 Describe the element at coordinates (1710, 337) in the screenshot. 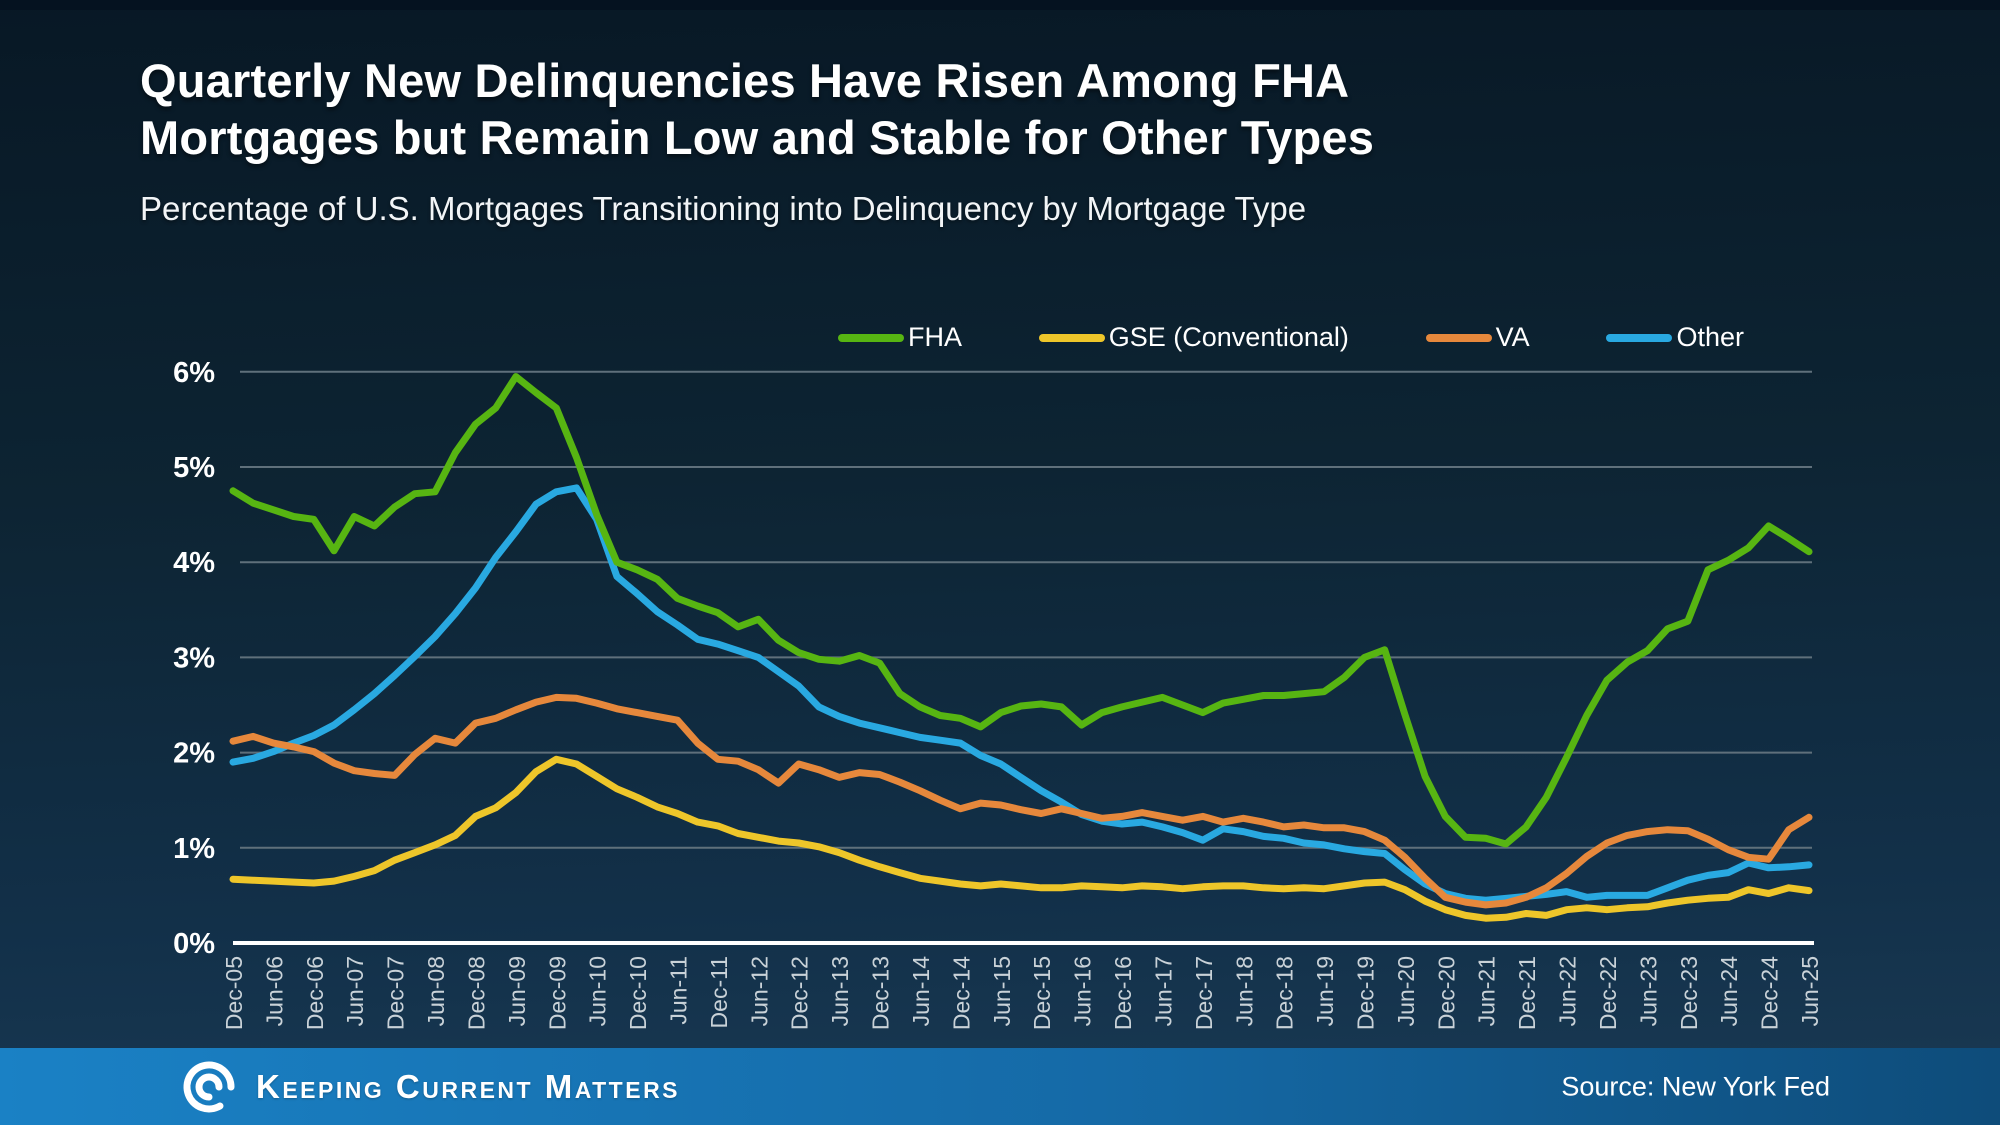

I see `legend-label: Other` at that location.